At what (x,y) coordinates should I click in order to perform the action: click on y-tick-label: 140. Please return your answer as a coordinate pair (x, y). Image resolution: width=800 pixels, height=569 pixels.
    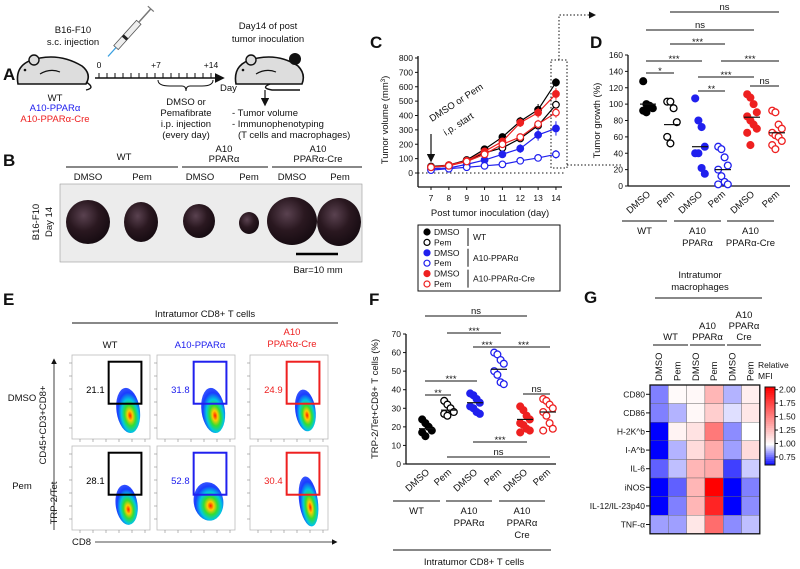
    Looking at the image, I should click on (616, 71).